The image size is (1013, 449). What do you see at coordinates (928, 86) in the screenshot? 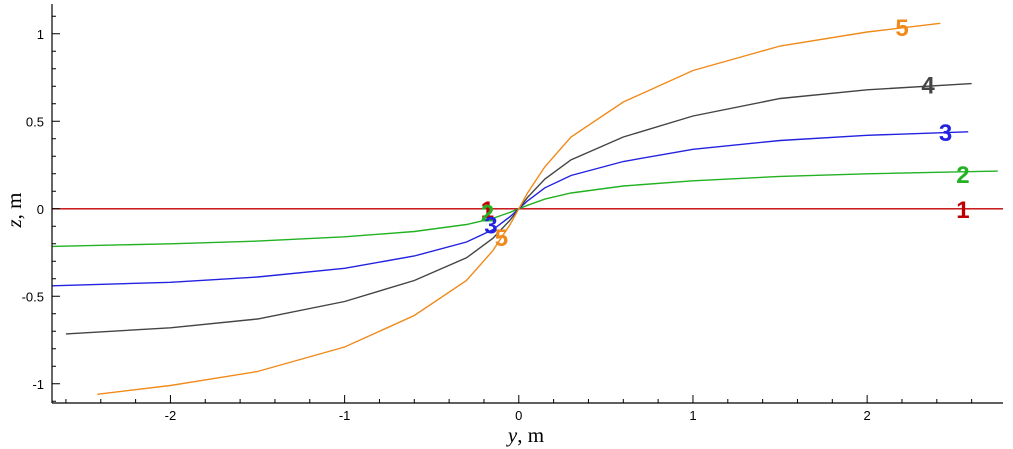
I see `series-label-4: 4` at bounding box center [928, 86].